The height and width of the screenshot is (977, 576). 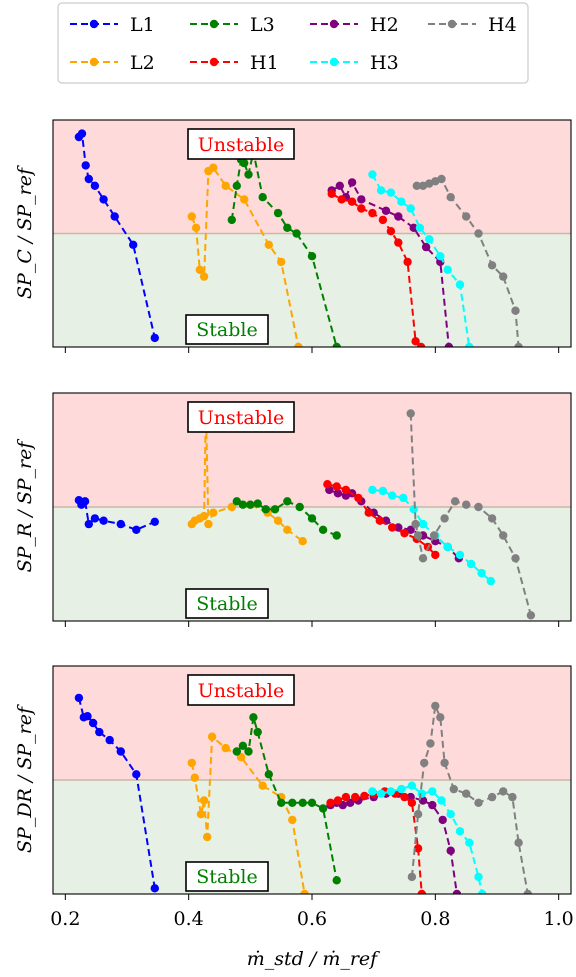 What do you see at coordinates (112, 25) in the screenshot?
I see `legend-entry-l1: L1` at bounding box center [112, 25].